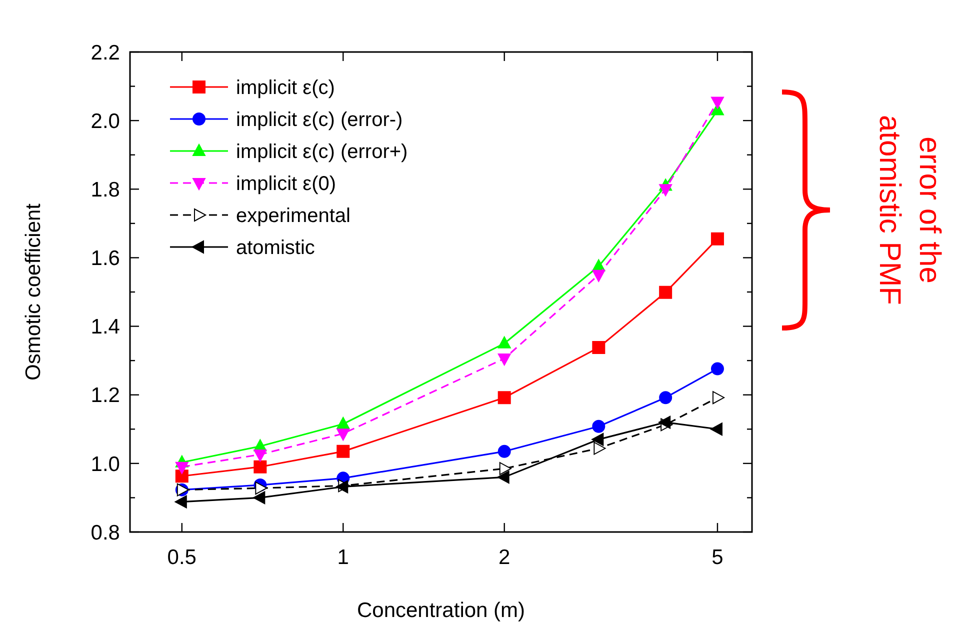 The image size is (954, 627). Describe the element at coordinates (441, 610) in the screenshot. I see `x-axis-title: Concentration (m)` at that location.